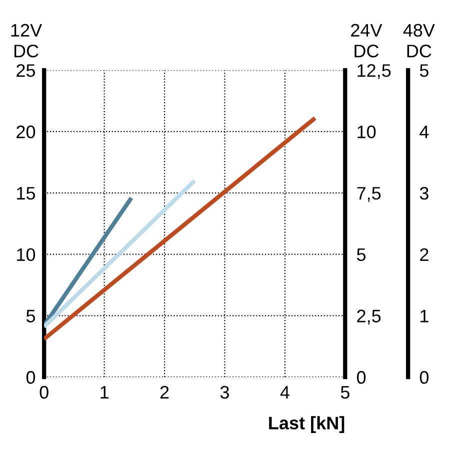 The image size is (450, 450). Describe the element at coordinates (424, 254) in the screenshot. I see `y3-tick-label: 2` at that location.